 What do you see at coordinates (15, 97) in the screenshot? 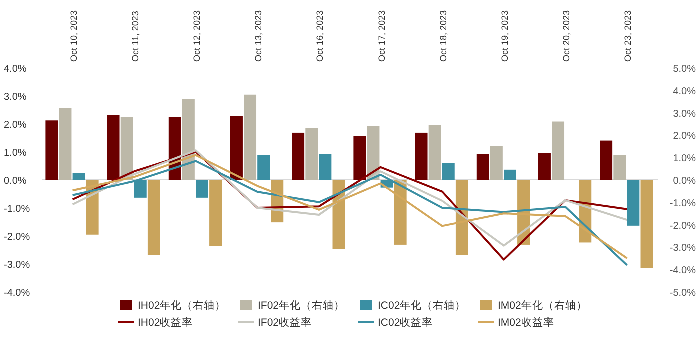
I see `y-tick-label: 3.0%` at bounding box center [15, 97].